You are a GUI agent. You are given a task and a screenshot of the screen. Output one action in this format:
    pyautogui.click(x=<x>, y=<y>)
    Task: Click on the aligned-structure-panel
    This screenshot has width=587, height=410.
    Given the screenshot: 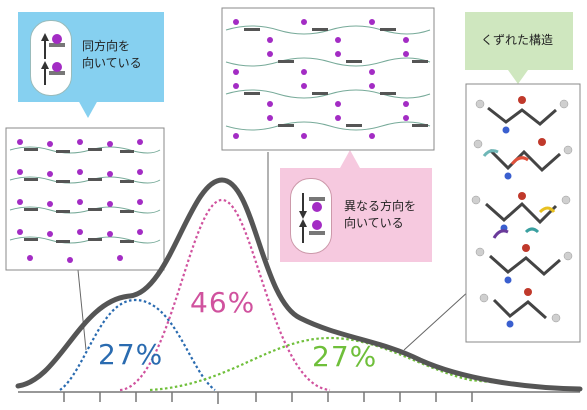 What is the action you would take?
    pyautogui.click(x=85, y=199)
    